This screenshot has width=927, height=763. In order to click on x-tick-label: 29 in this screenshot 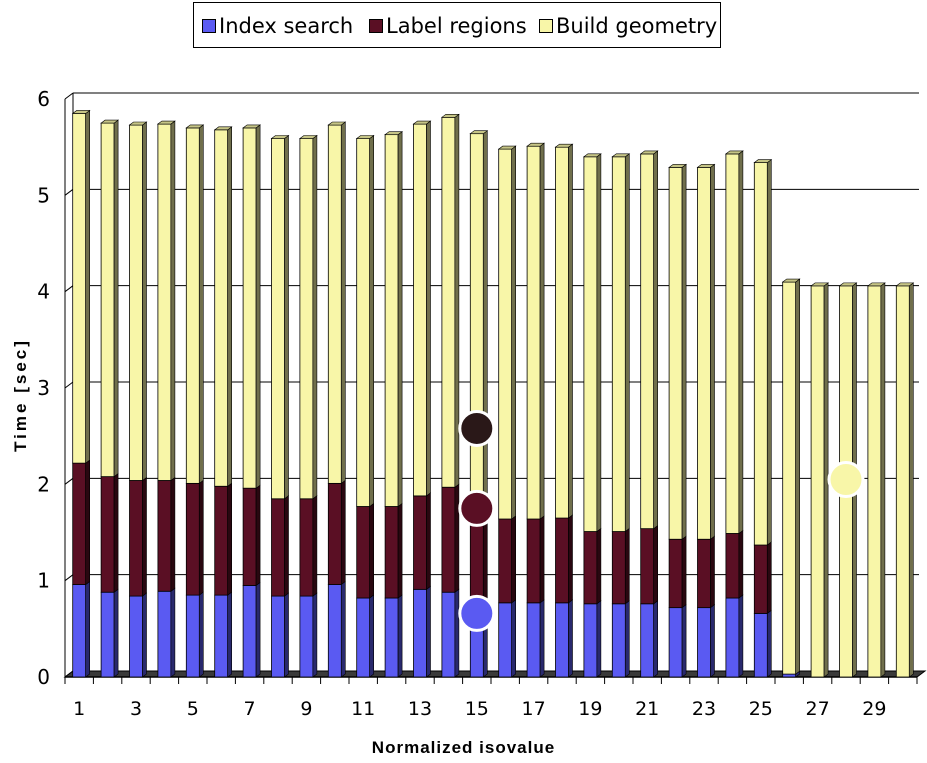, I will do `click(874, 709)`.